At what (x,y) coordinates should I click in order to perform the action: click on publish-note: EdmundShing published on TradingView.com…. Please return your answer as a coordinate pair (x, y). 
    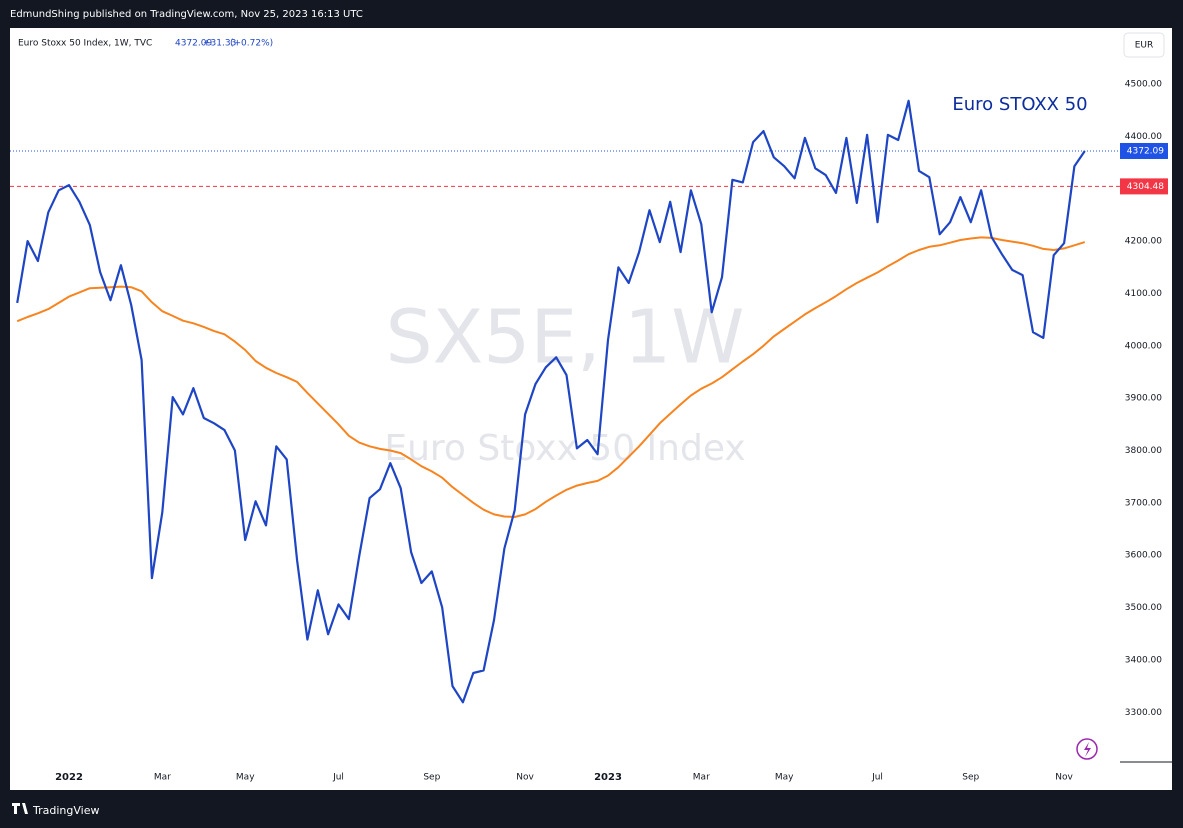
    Looking at the image, I should click on (186, 14).